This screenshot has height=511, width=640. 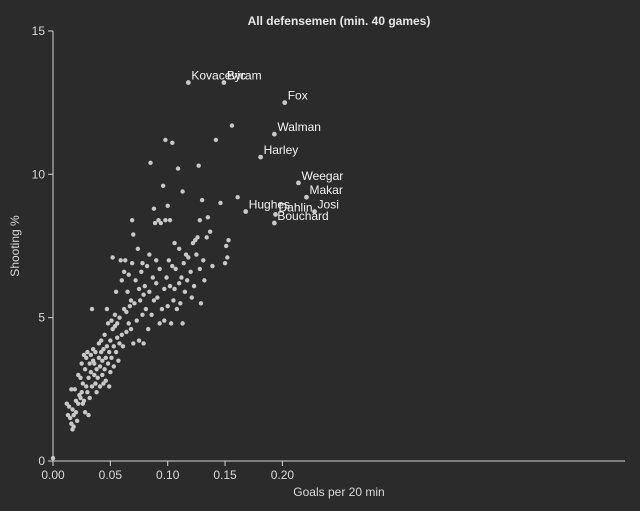 I want to click on point-label: Harley, so click(x=281, y=150).